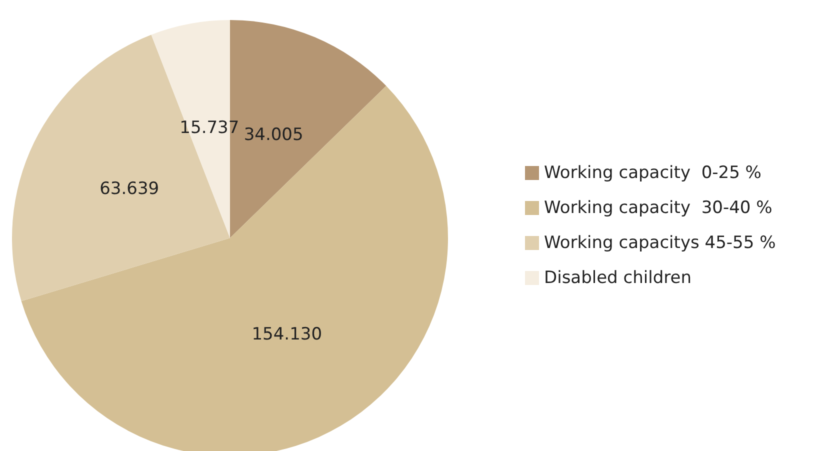 The height and width of the screenshot is (451, 823). Describe the element at coordinates (660, 243) in the screenshot. I see `legend-label: Working capacitys 45-55 %` at that location.